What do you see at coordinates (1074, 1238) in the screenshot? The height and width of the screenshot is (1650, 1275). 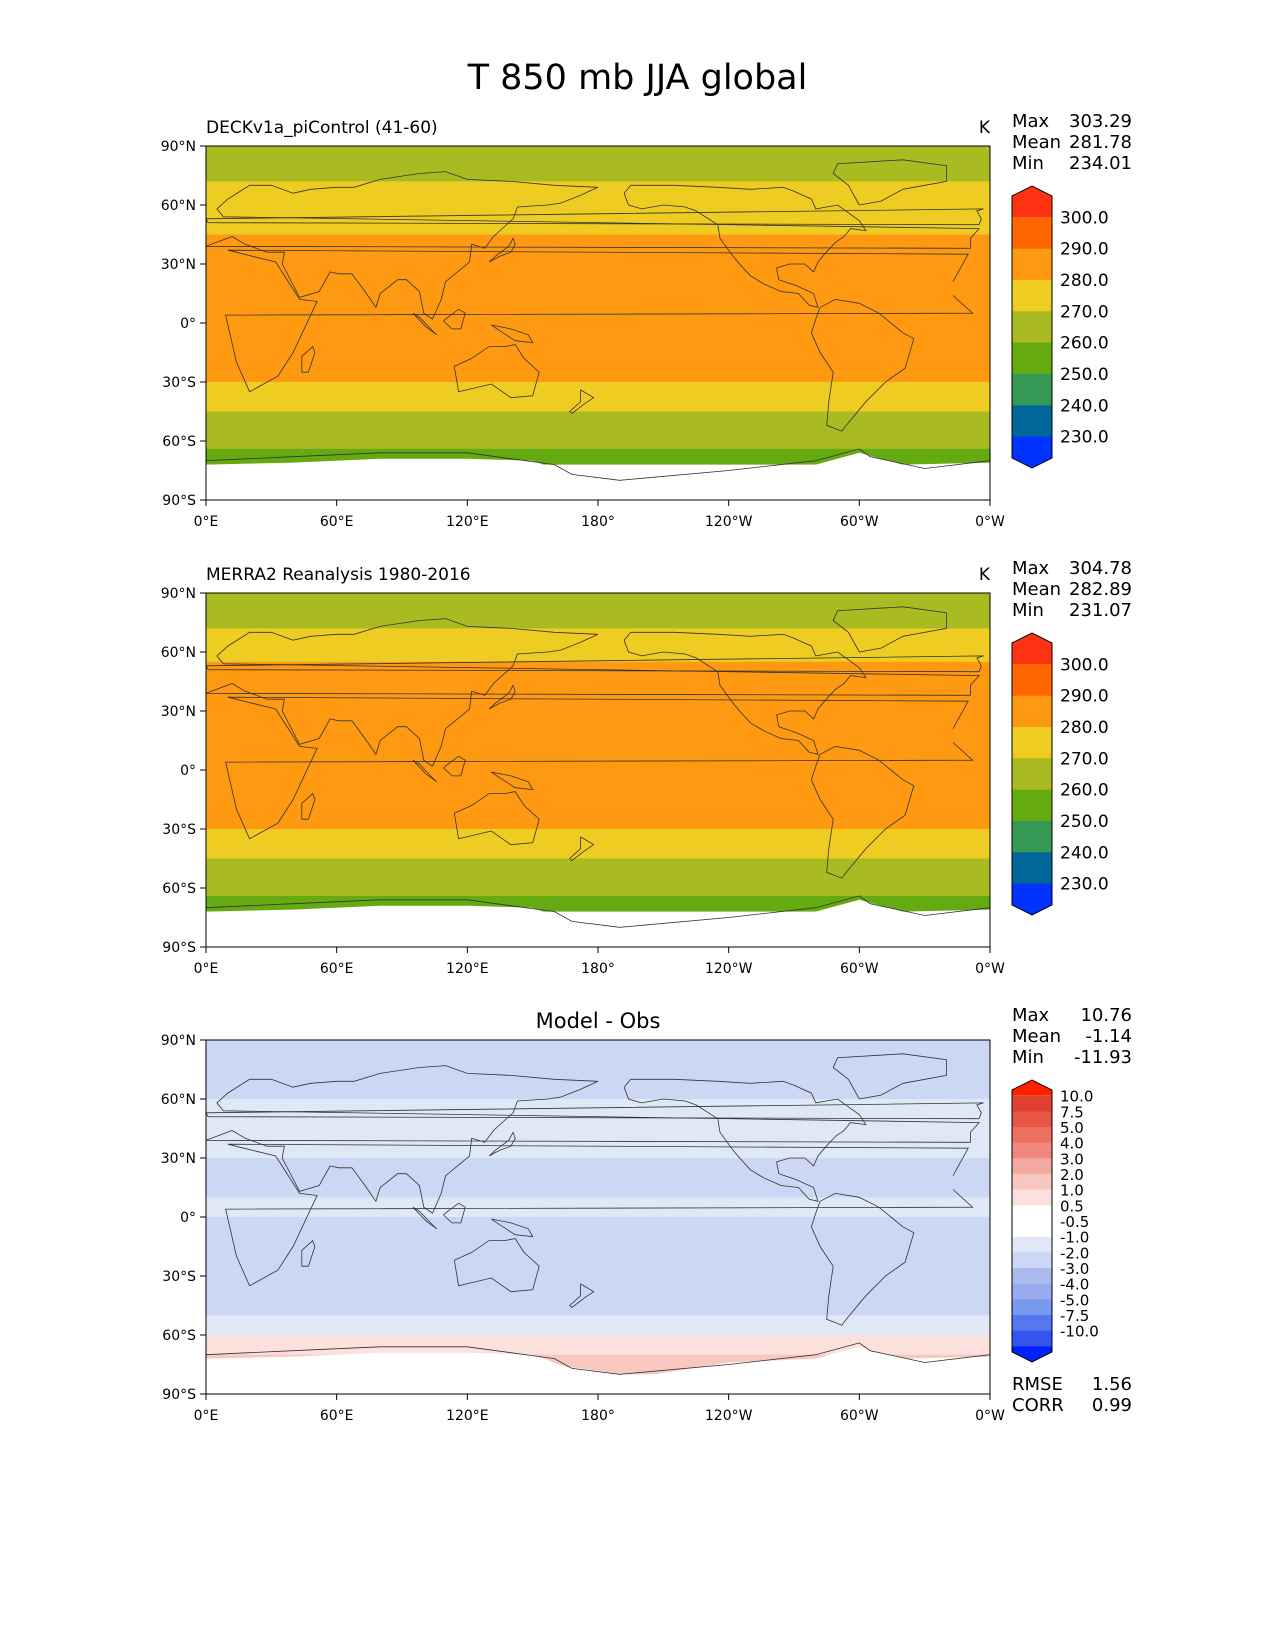 I see `colorbar-label: -1.0` at bounding box center [1074, 1238].